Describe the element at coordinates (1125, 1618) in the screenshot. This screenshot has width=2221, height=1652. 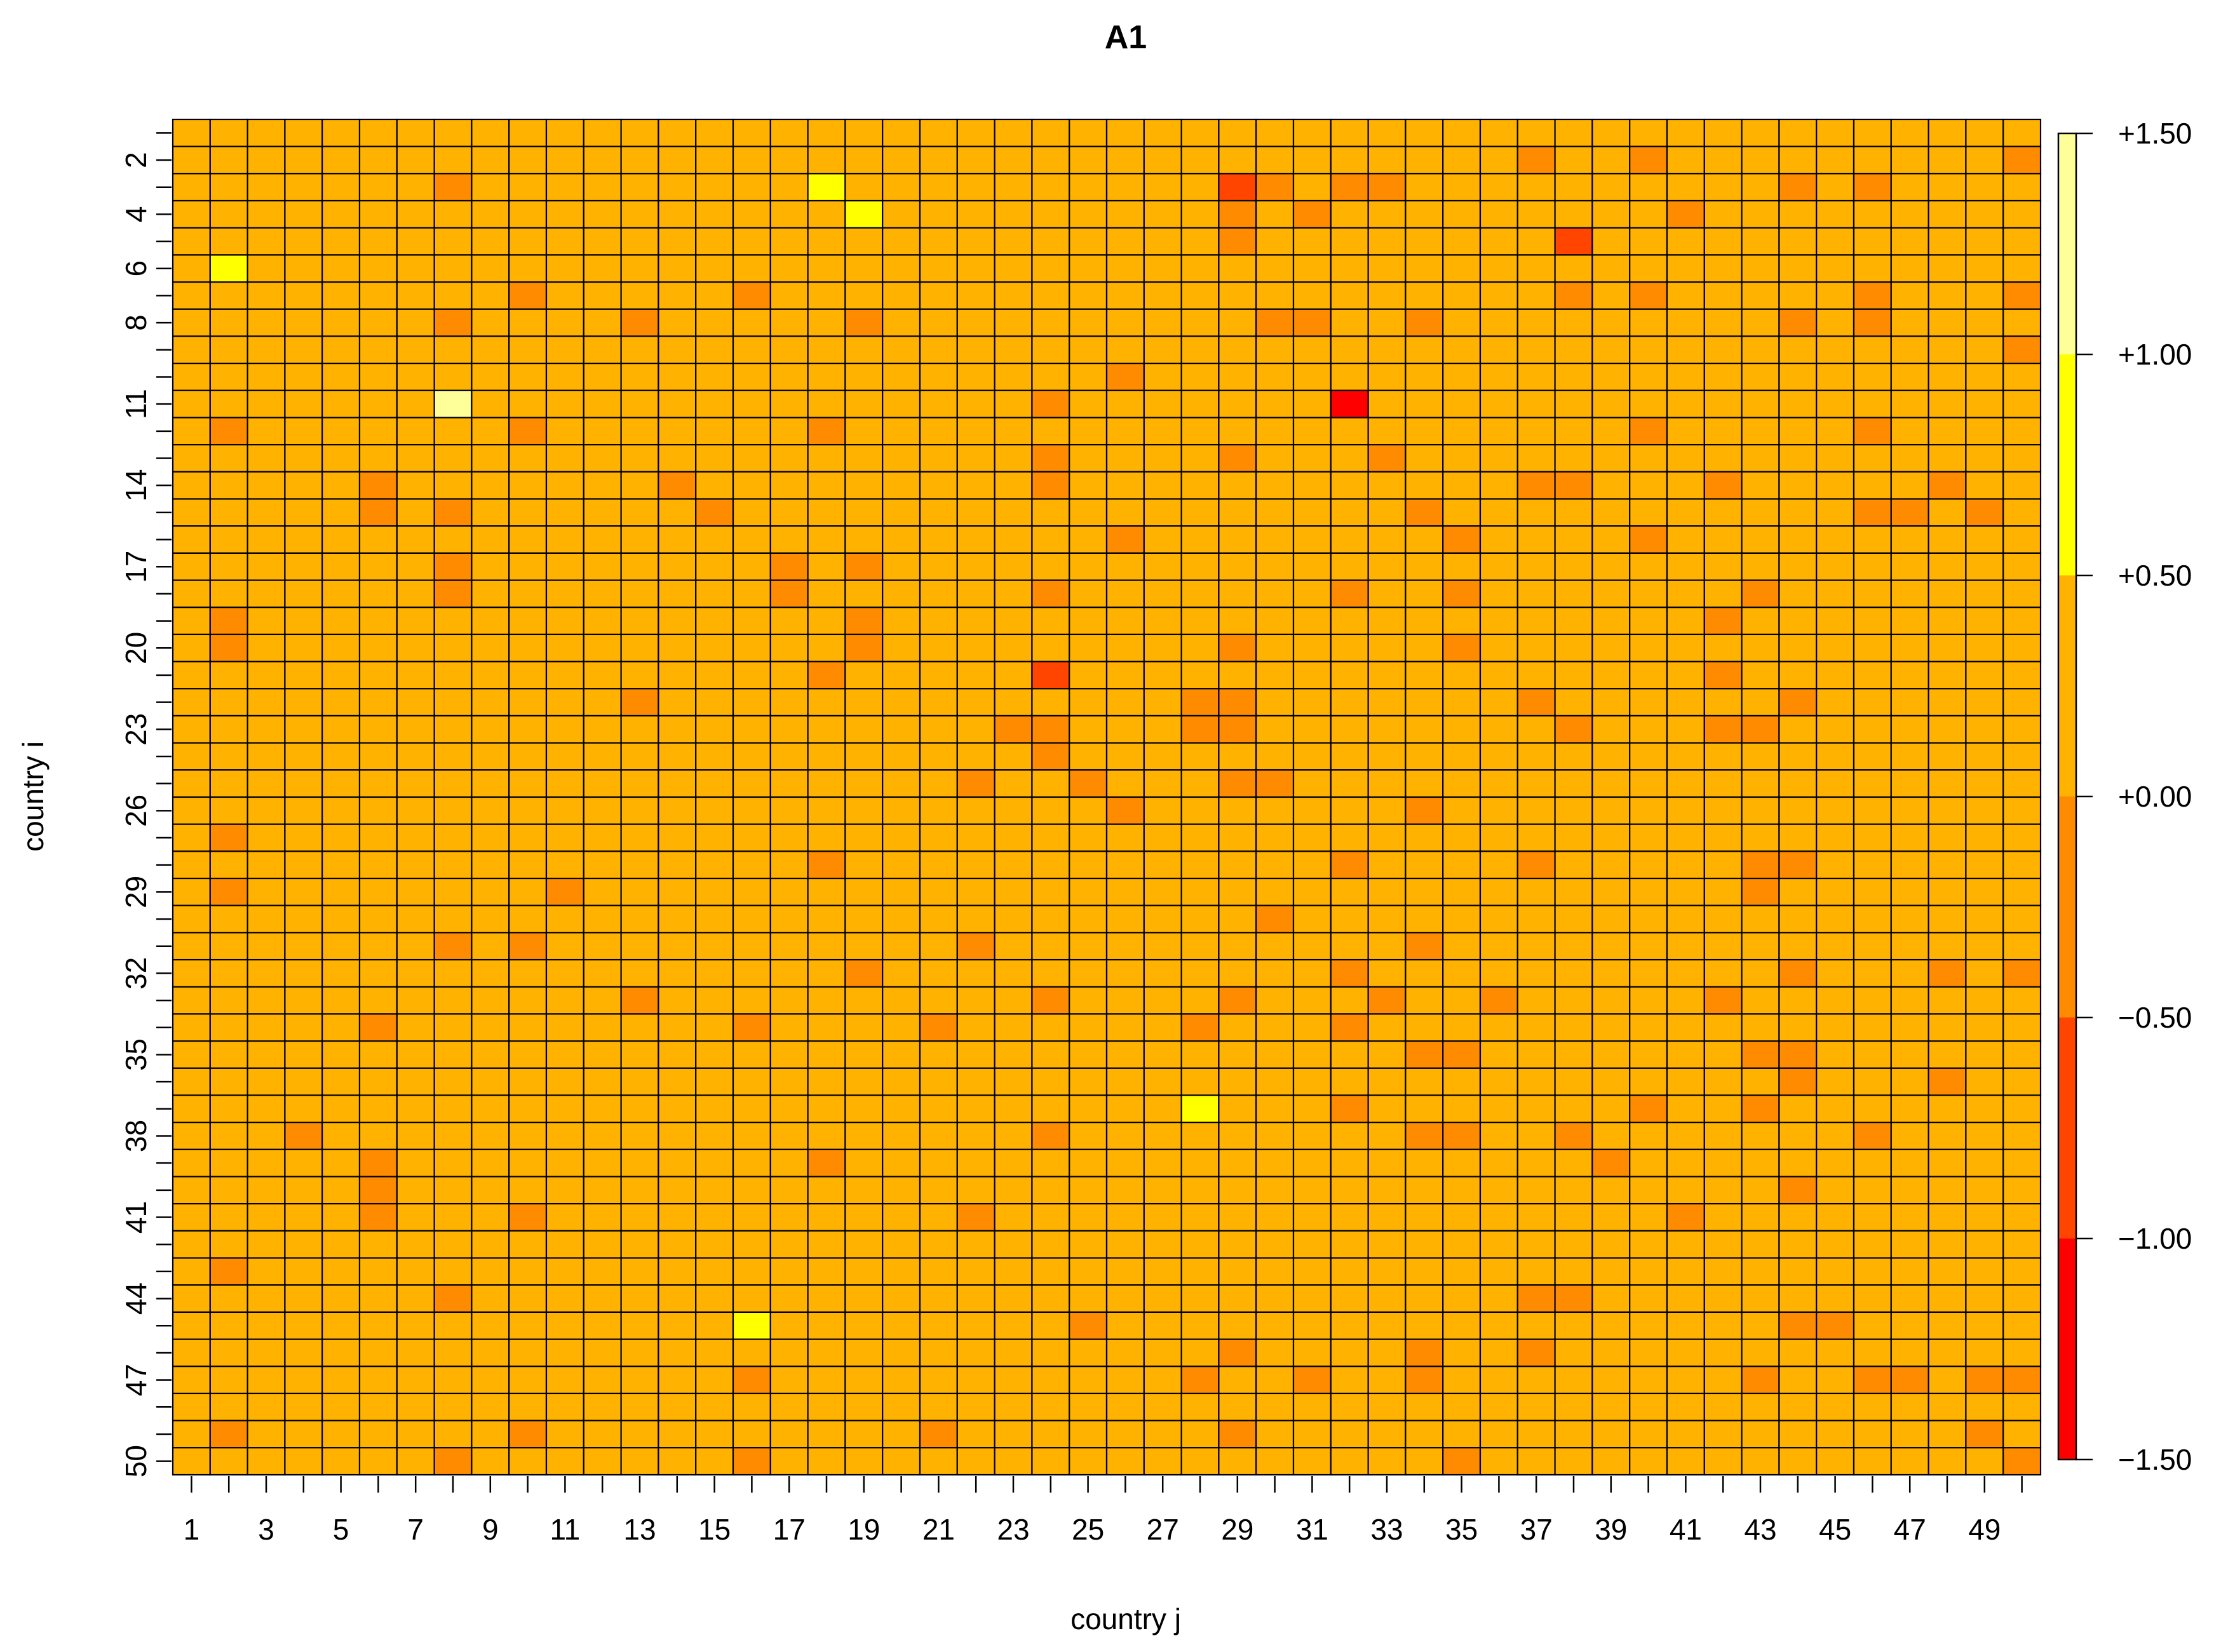
I see `x-axis-label: country j` at that location.